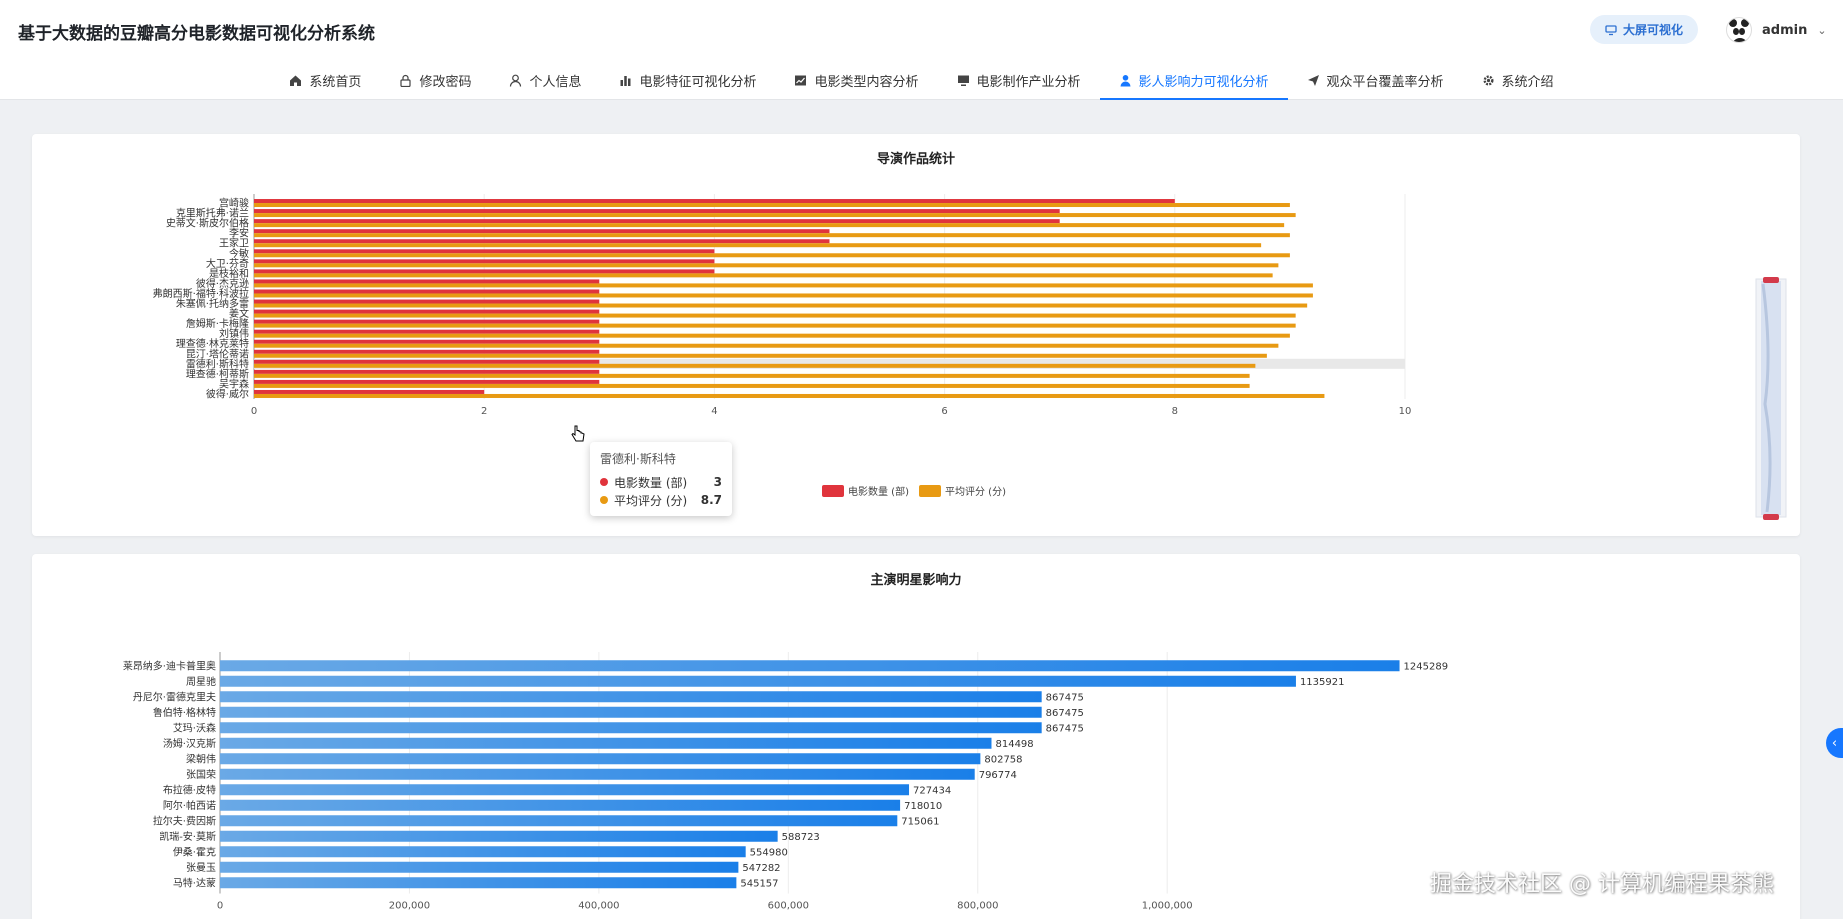 This screenshot has width=1843, height=919. Describe the element at coordinates (1644, 29) in the screenshot. I see `bigscreen-button: 大屏可视化` at that location.